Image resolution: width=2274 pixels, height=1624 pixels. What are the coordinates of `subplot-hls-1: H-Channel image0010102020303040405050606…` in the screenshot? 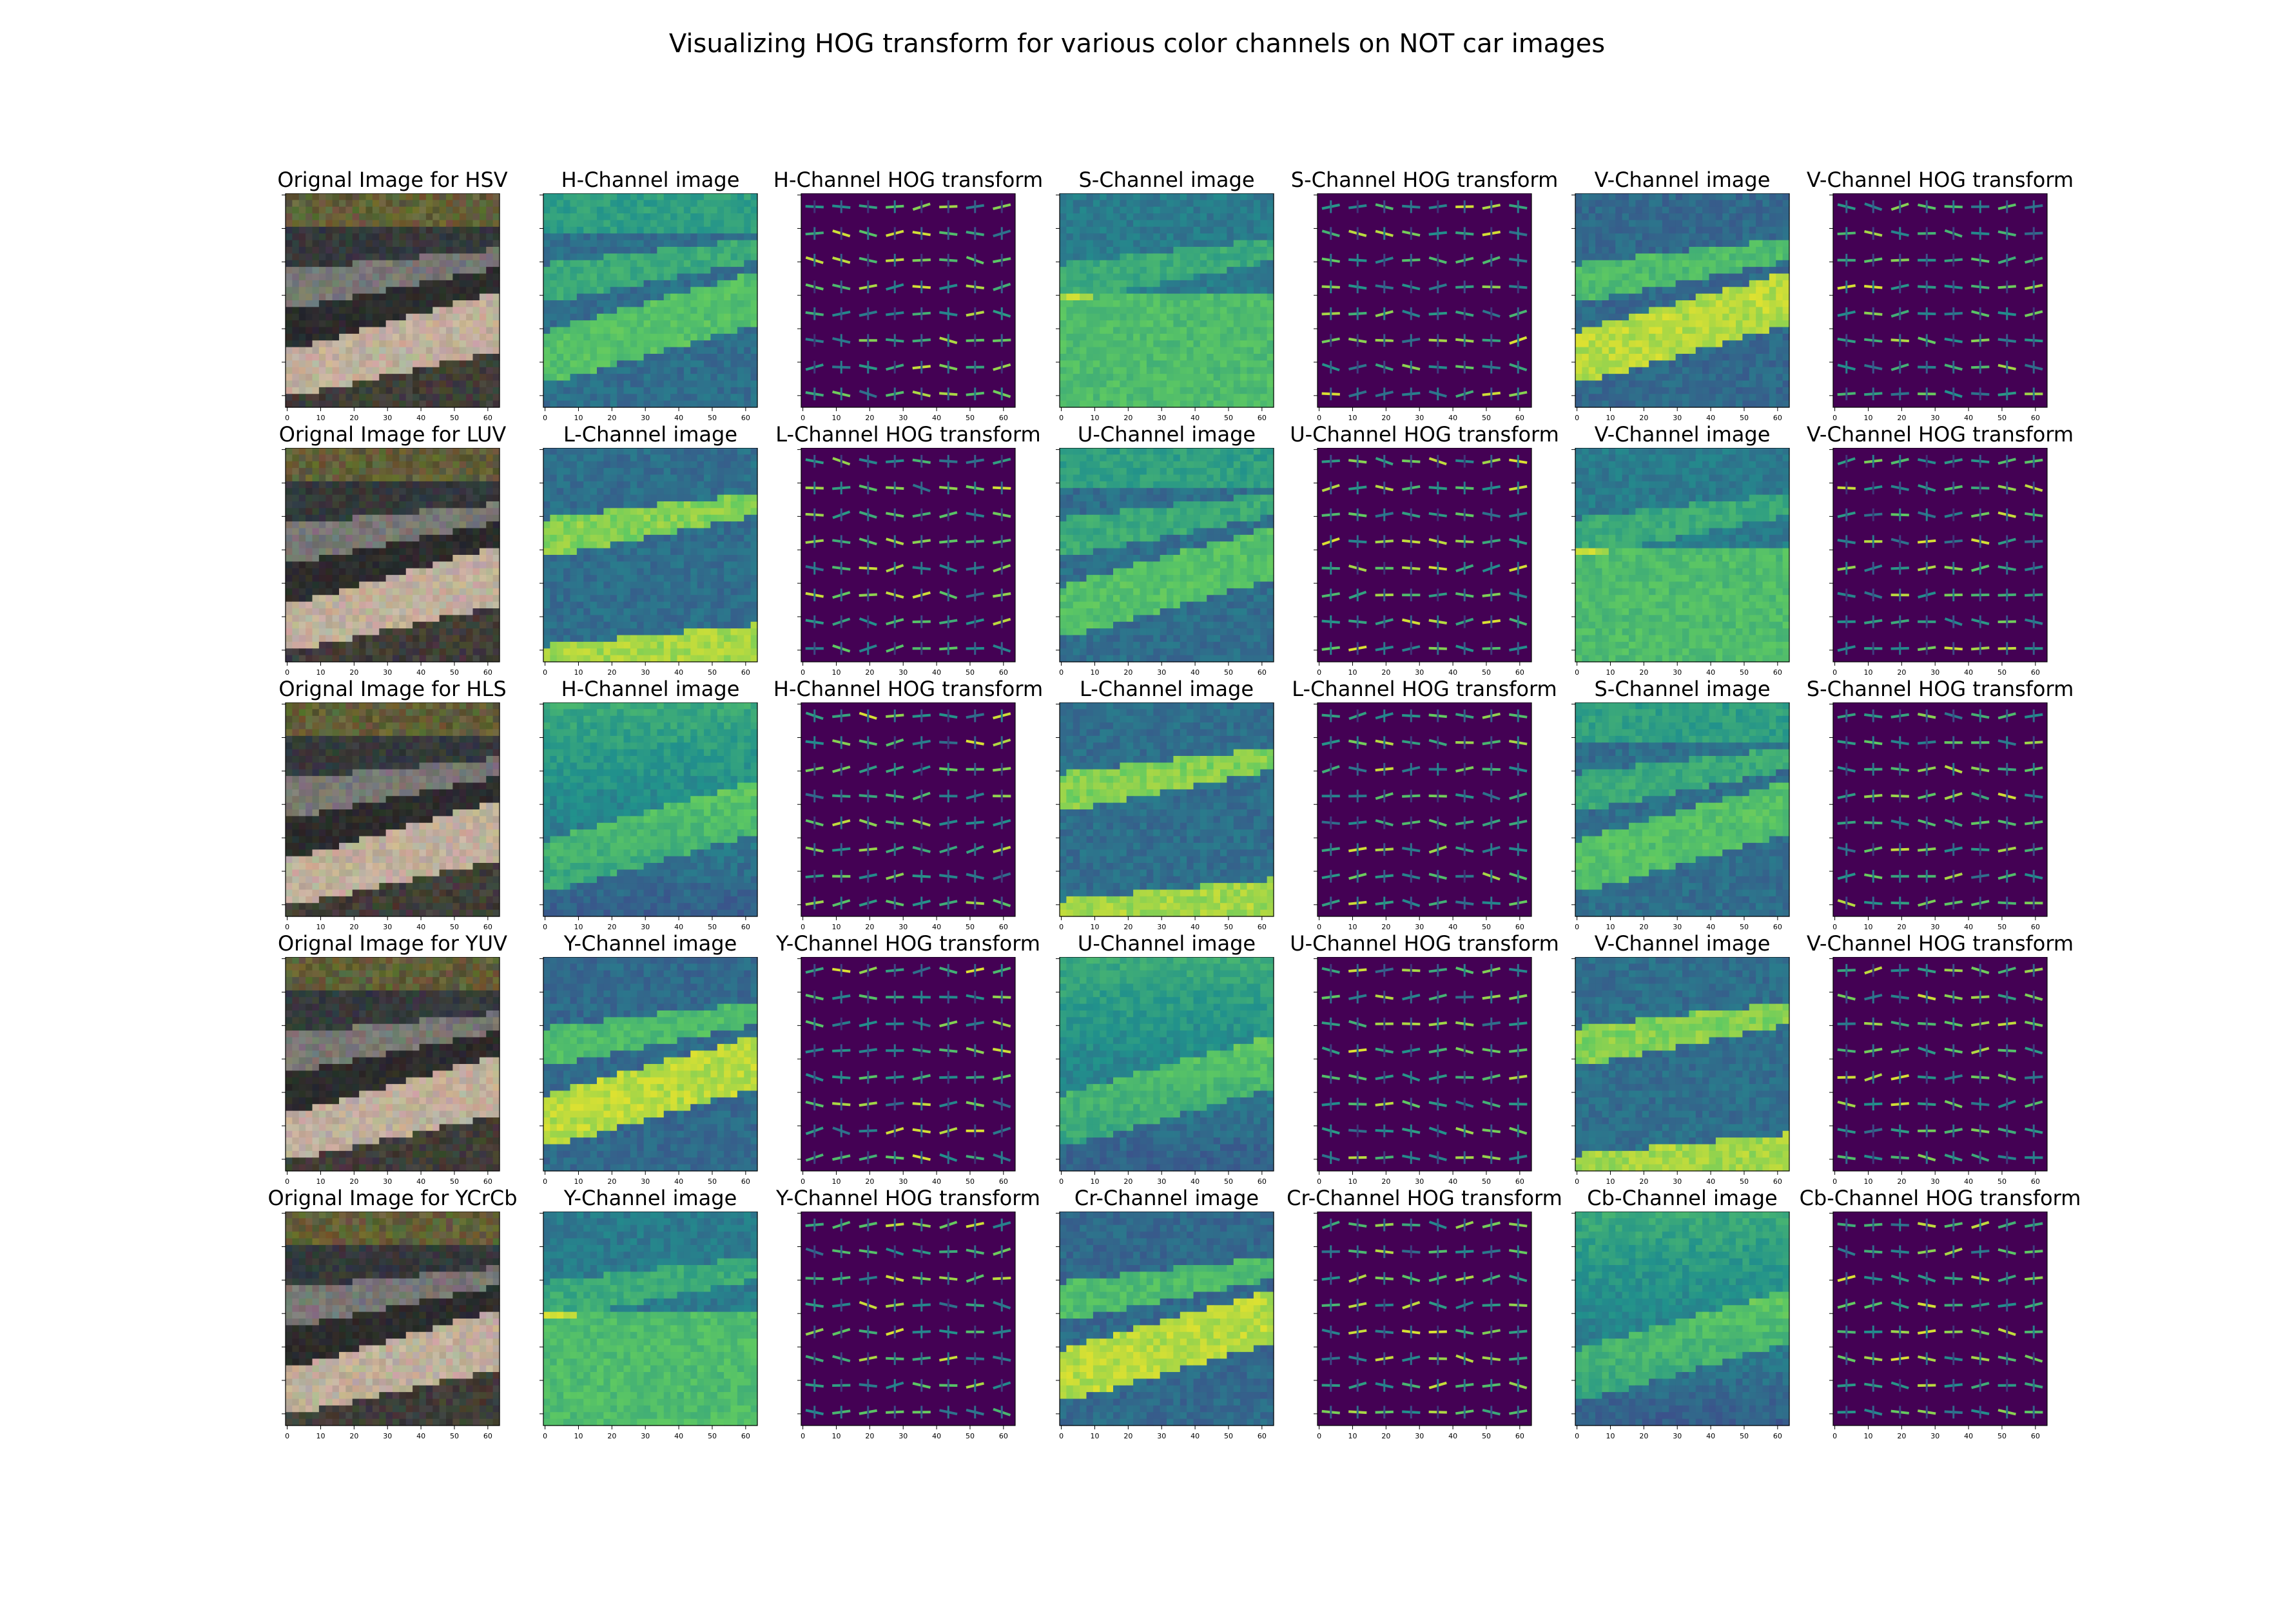 It's located at (648, 806).